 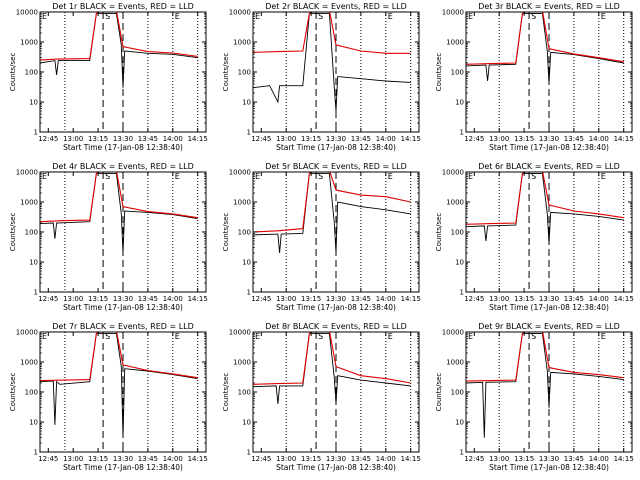 I want to click on panel-title: Det 4r BLACK = Events, RED = LLD, so click(x=123, y=166).